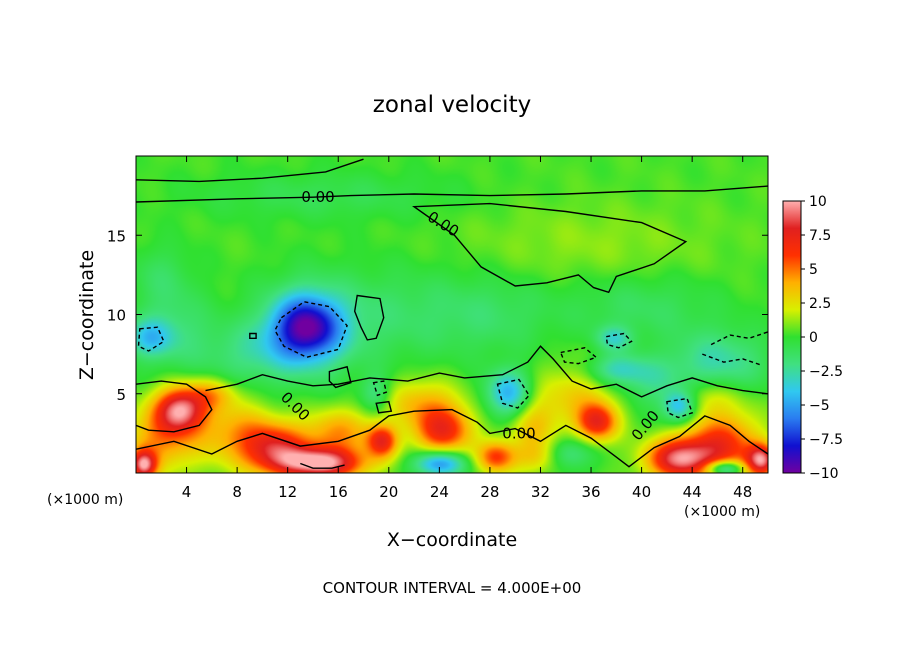  I want to click on x-tick-label: 40, so click(641, 492).